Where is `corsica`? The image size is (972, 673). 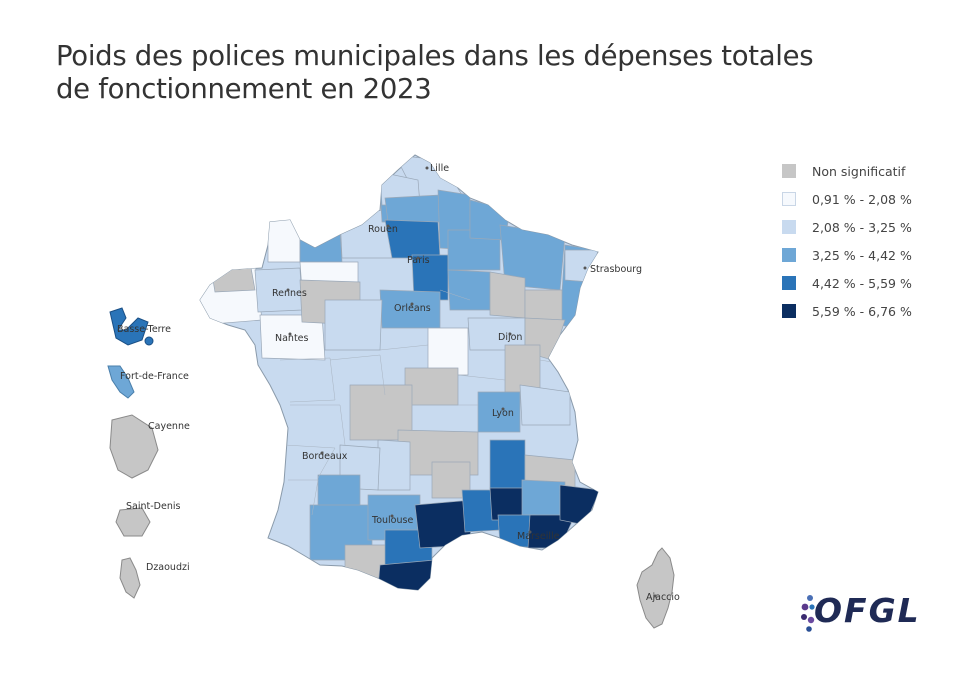 corsica is located at coordinates (655, 588).